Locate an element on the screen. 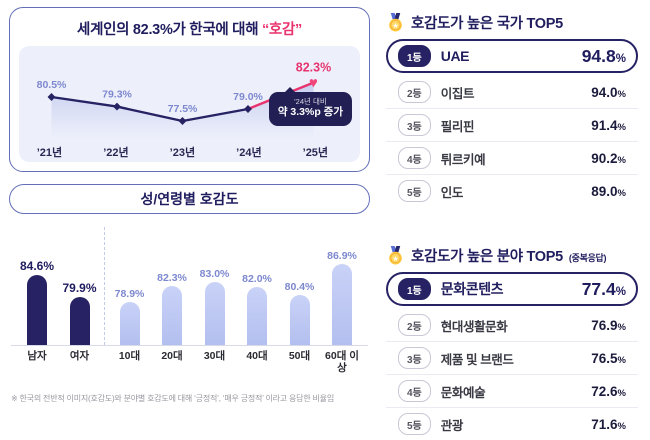 The image size is (650, 440). rank-value: 91.4% is located at coordinates (608, 125).